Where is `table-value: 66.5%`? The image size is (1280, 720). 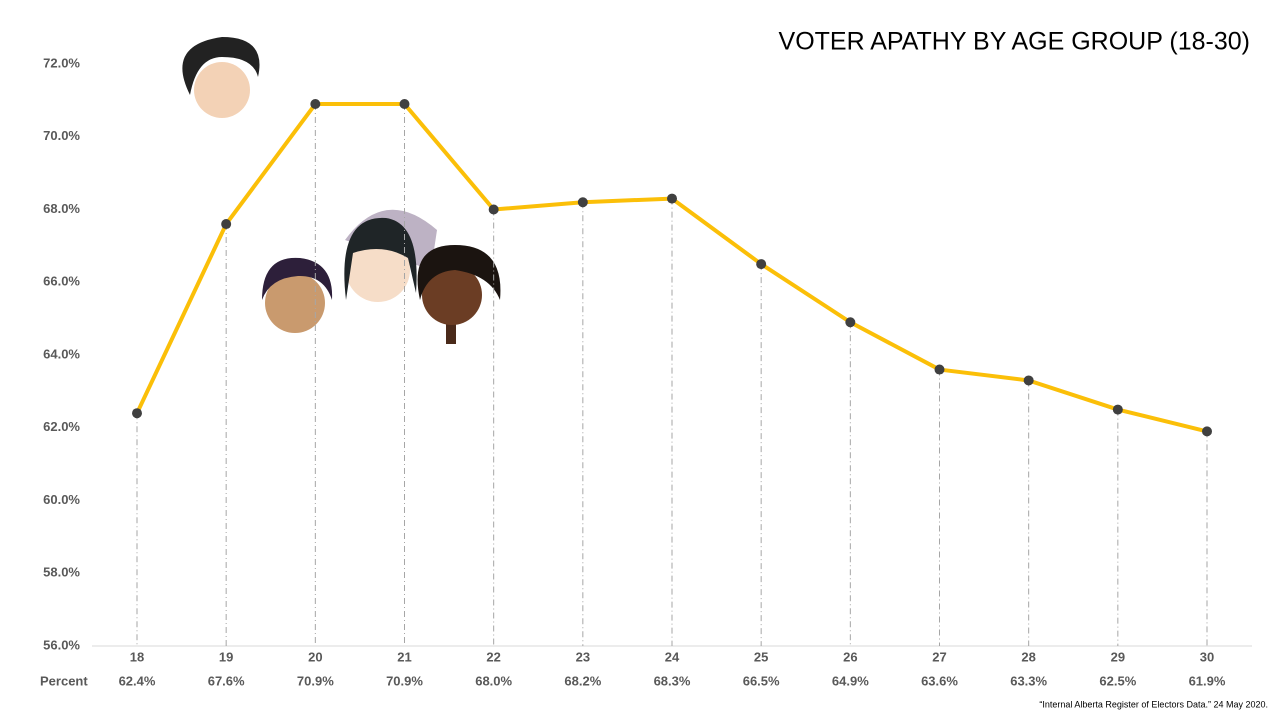
table-value: 66.5% is located at coordinates (761, 680).